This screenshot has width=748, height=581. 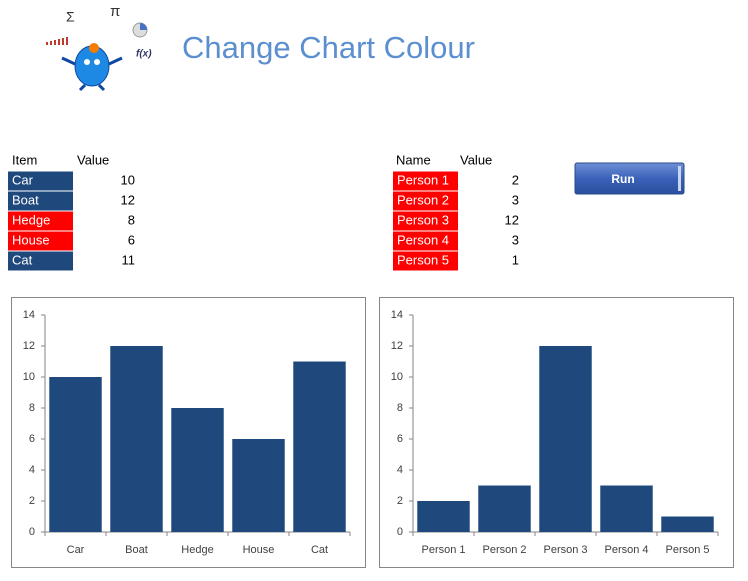 I want to click on logo-limbs, so click(x=92, y=74).